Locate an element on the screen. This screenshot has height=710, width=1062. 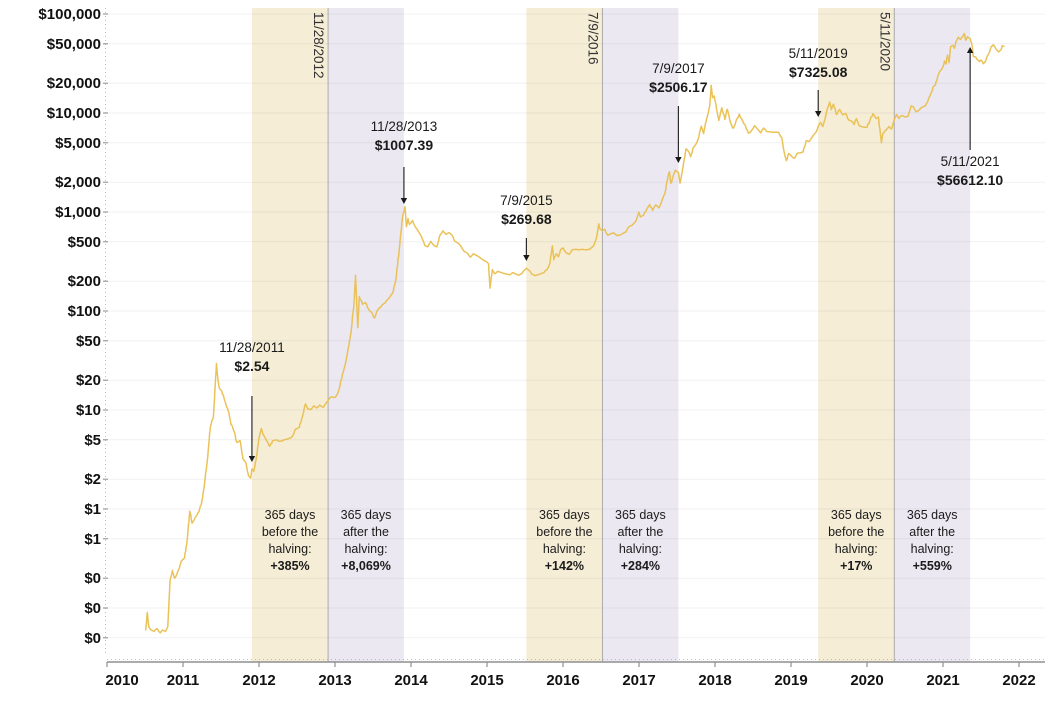
annotation-date-2: 11/28/2013 is located at coordinates (404, 126).